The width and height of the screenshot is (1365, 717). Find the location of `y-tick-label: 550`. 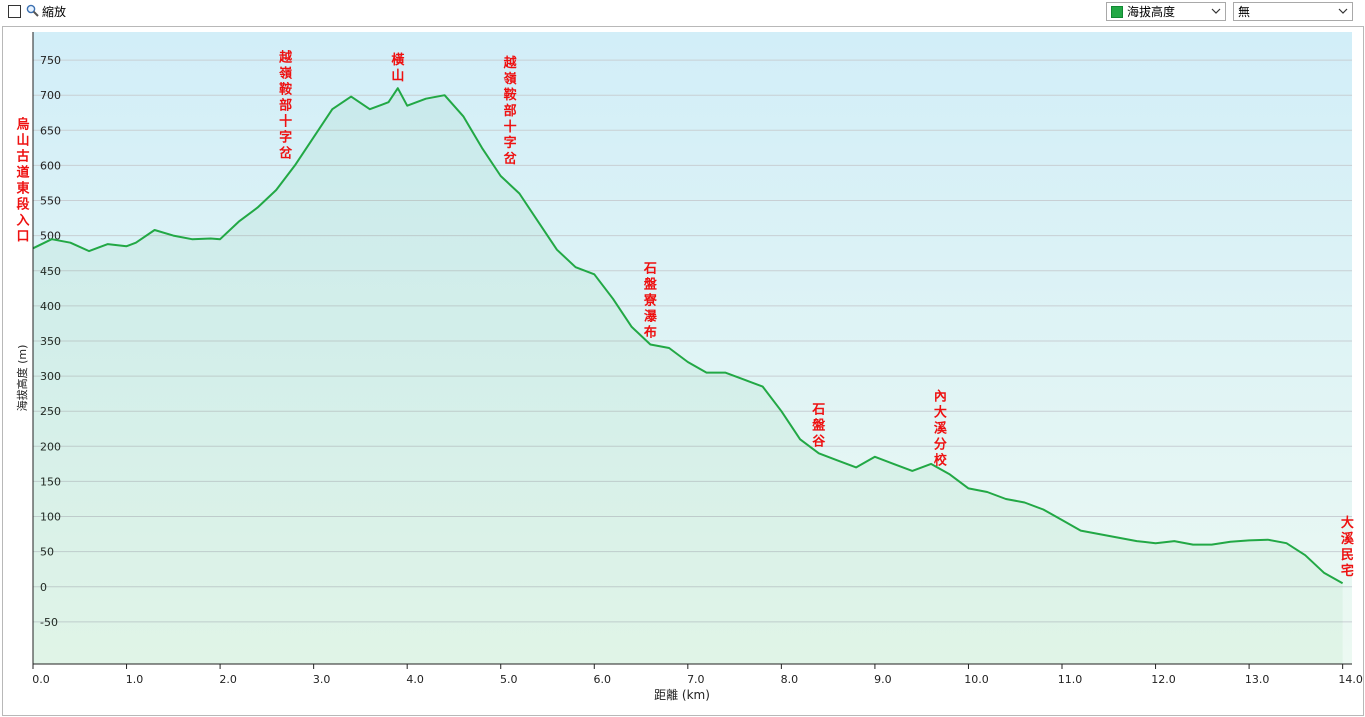

y-tick-label: 550 is located at coordinates (50, 201).